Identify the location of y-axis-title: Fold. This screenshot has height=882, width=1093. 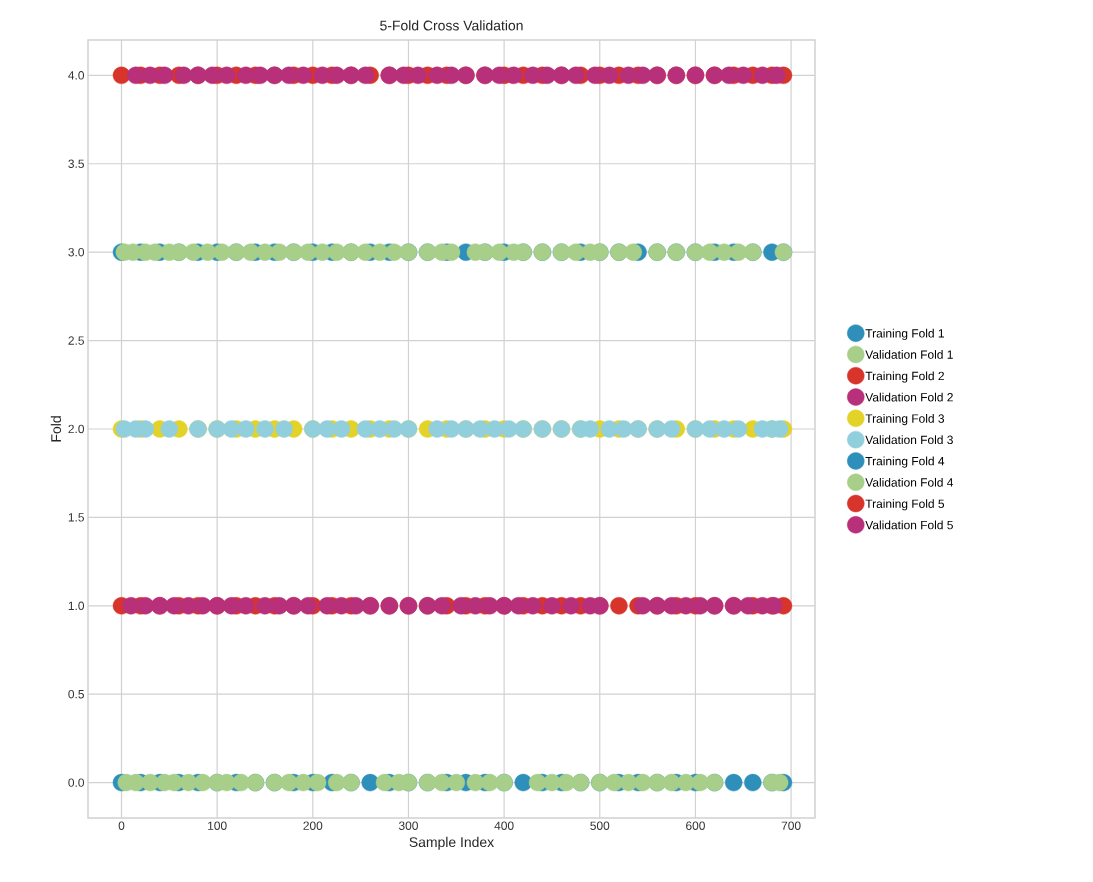
(56, 429).